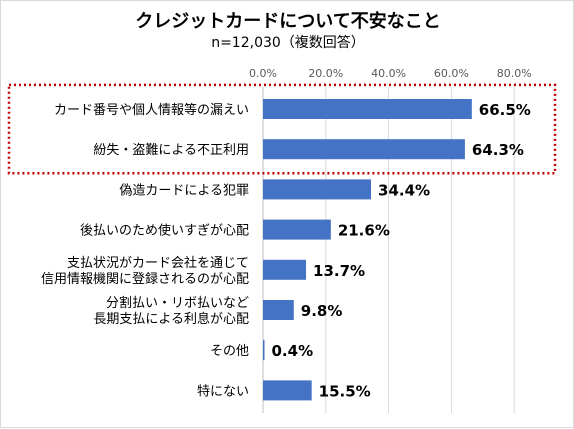  I want to click on data-label: 66.5%, so click(505, 110).